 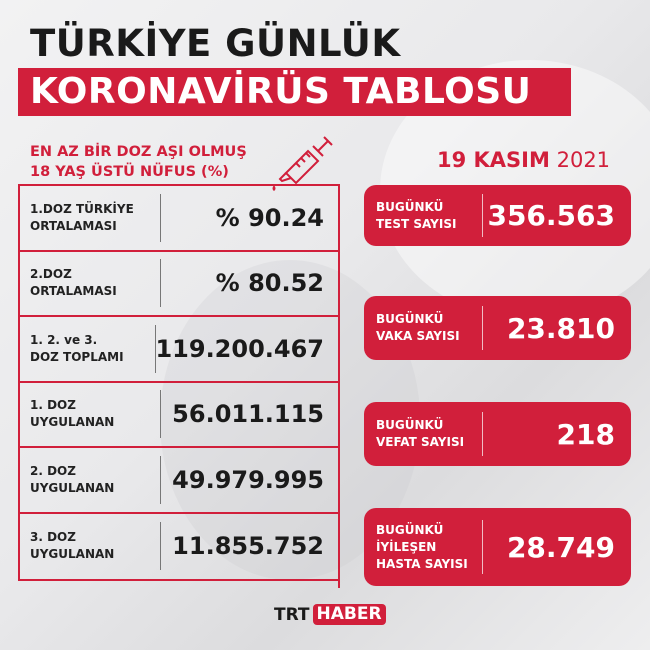 What do you see at coordinates (248, 546) in the screenshot?
I see `row-value: 11.855.752` at bounding box center [248, 546].